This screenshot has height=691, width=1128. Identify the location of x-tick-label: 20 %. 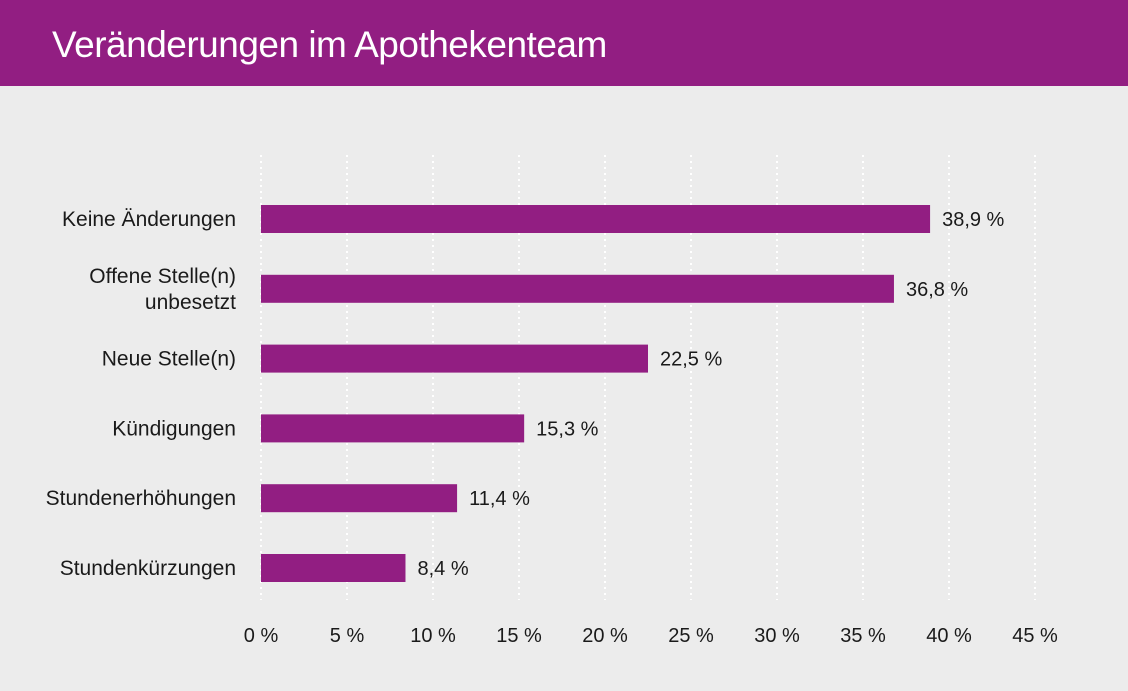
(605, 636).